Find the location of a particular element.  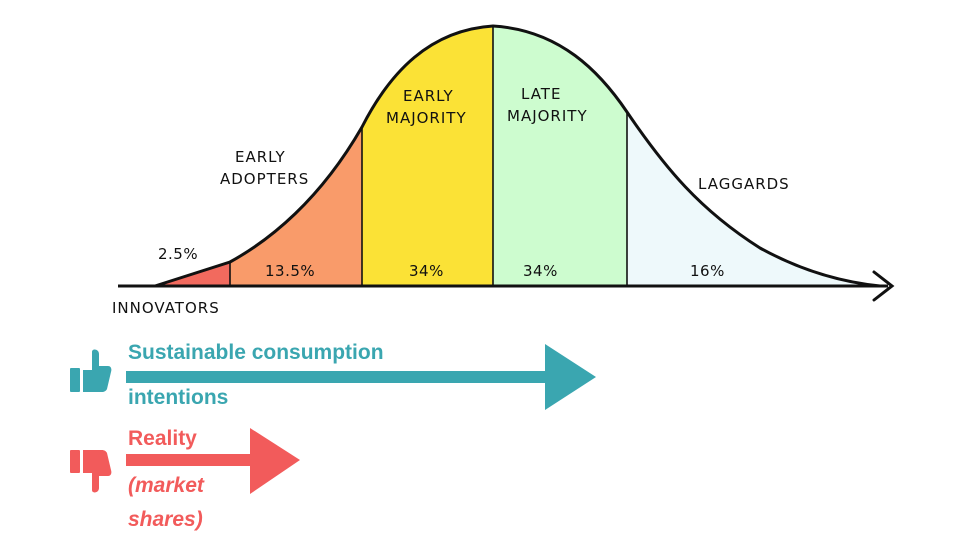

intentions-arrow-shaft is located at coordinates (337, 377).